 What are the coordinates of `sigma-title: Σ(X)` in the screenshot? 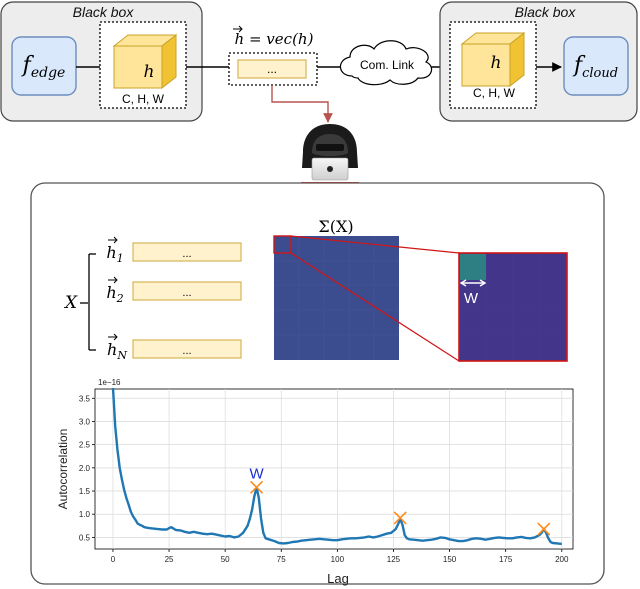 It's located at (335, 226).